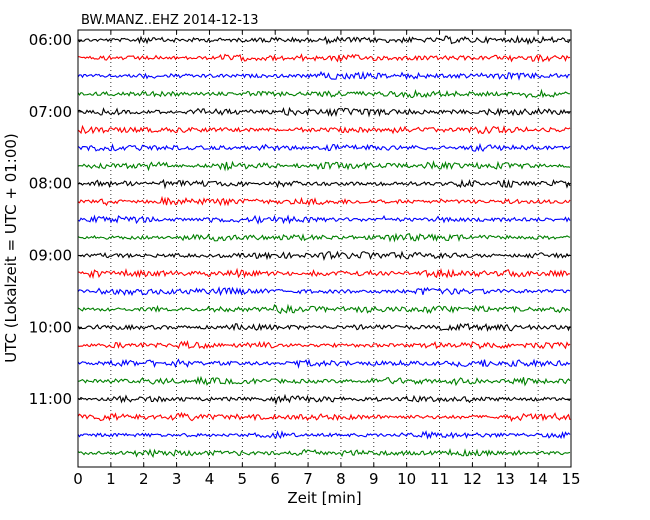 This screenshot has width=650, height=520. What do you see at coordinates (570, 479) in the screenshot?
I see `x-tick-label: 15` at bounding box center [570, 479].